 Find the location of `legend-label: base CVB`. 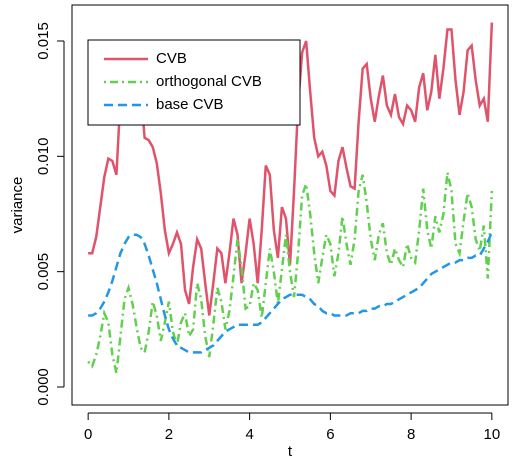

legend-label: base CVB is located at coordinates (190, 104).